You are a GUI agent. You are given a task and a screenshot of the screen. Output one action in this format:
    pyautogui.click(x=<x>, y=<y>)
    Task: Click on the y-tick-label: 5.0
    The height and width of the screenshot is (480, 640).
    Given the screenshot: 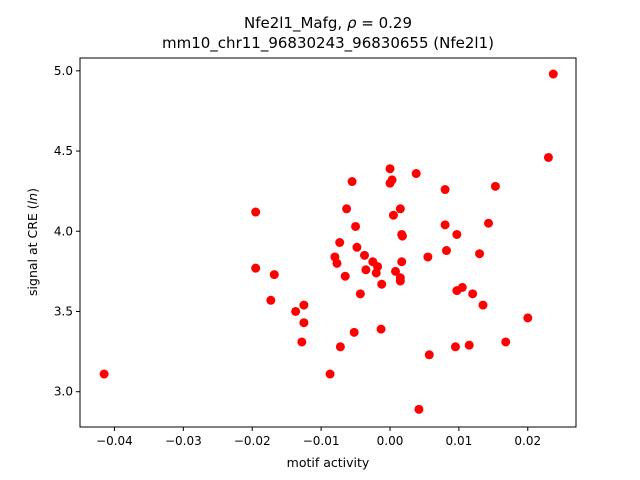 What is the action you would take?
    pyautogui.click(x=63, y=71)
    